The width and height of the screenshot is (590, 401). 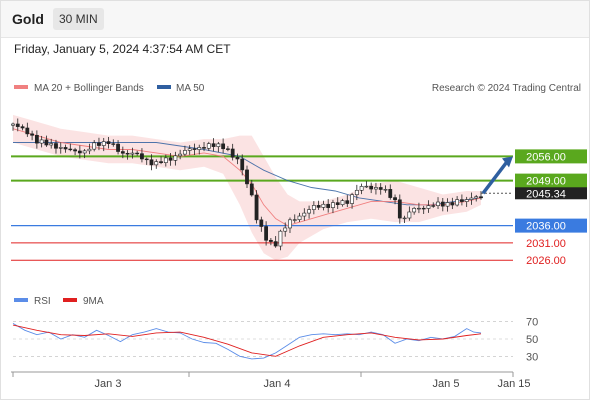 What do you see at coordinates (21, 300) in the screenshot?
I see `rsi-legend-swatch` at bounding box center [21, 300].